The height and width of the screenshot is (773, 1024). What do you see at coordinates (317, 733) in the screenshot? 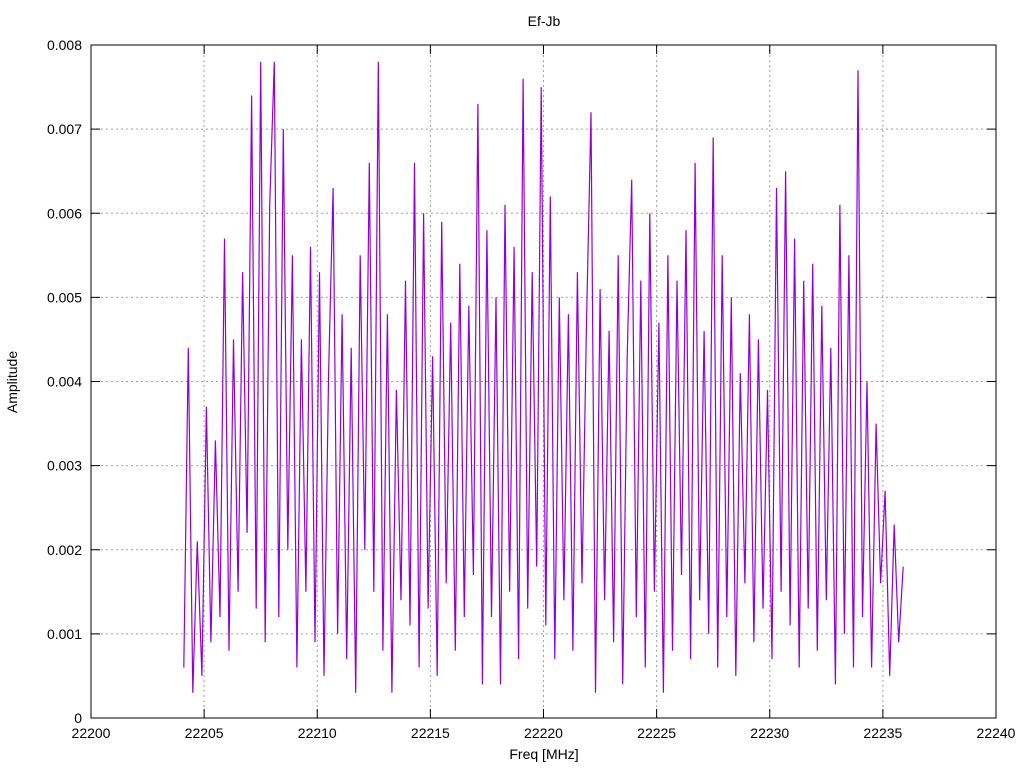
I see `x-tick-label: 22210` at bounding box center [317, 733].